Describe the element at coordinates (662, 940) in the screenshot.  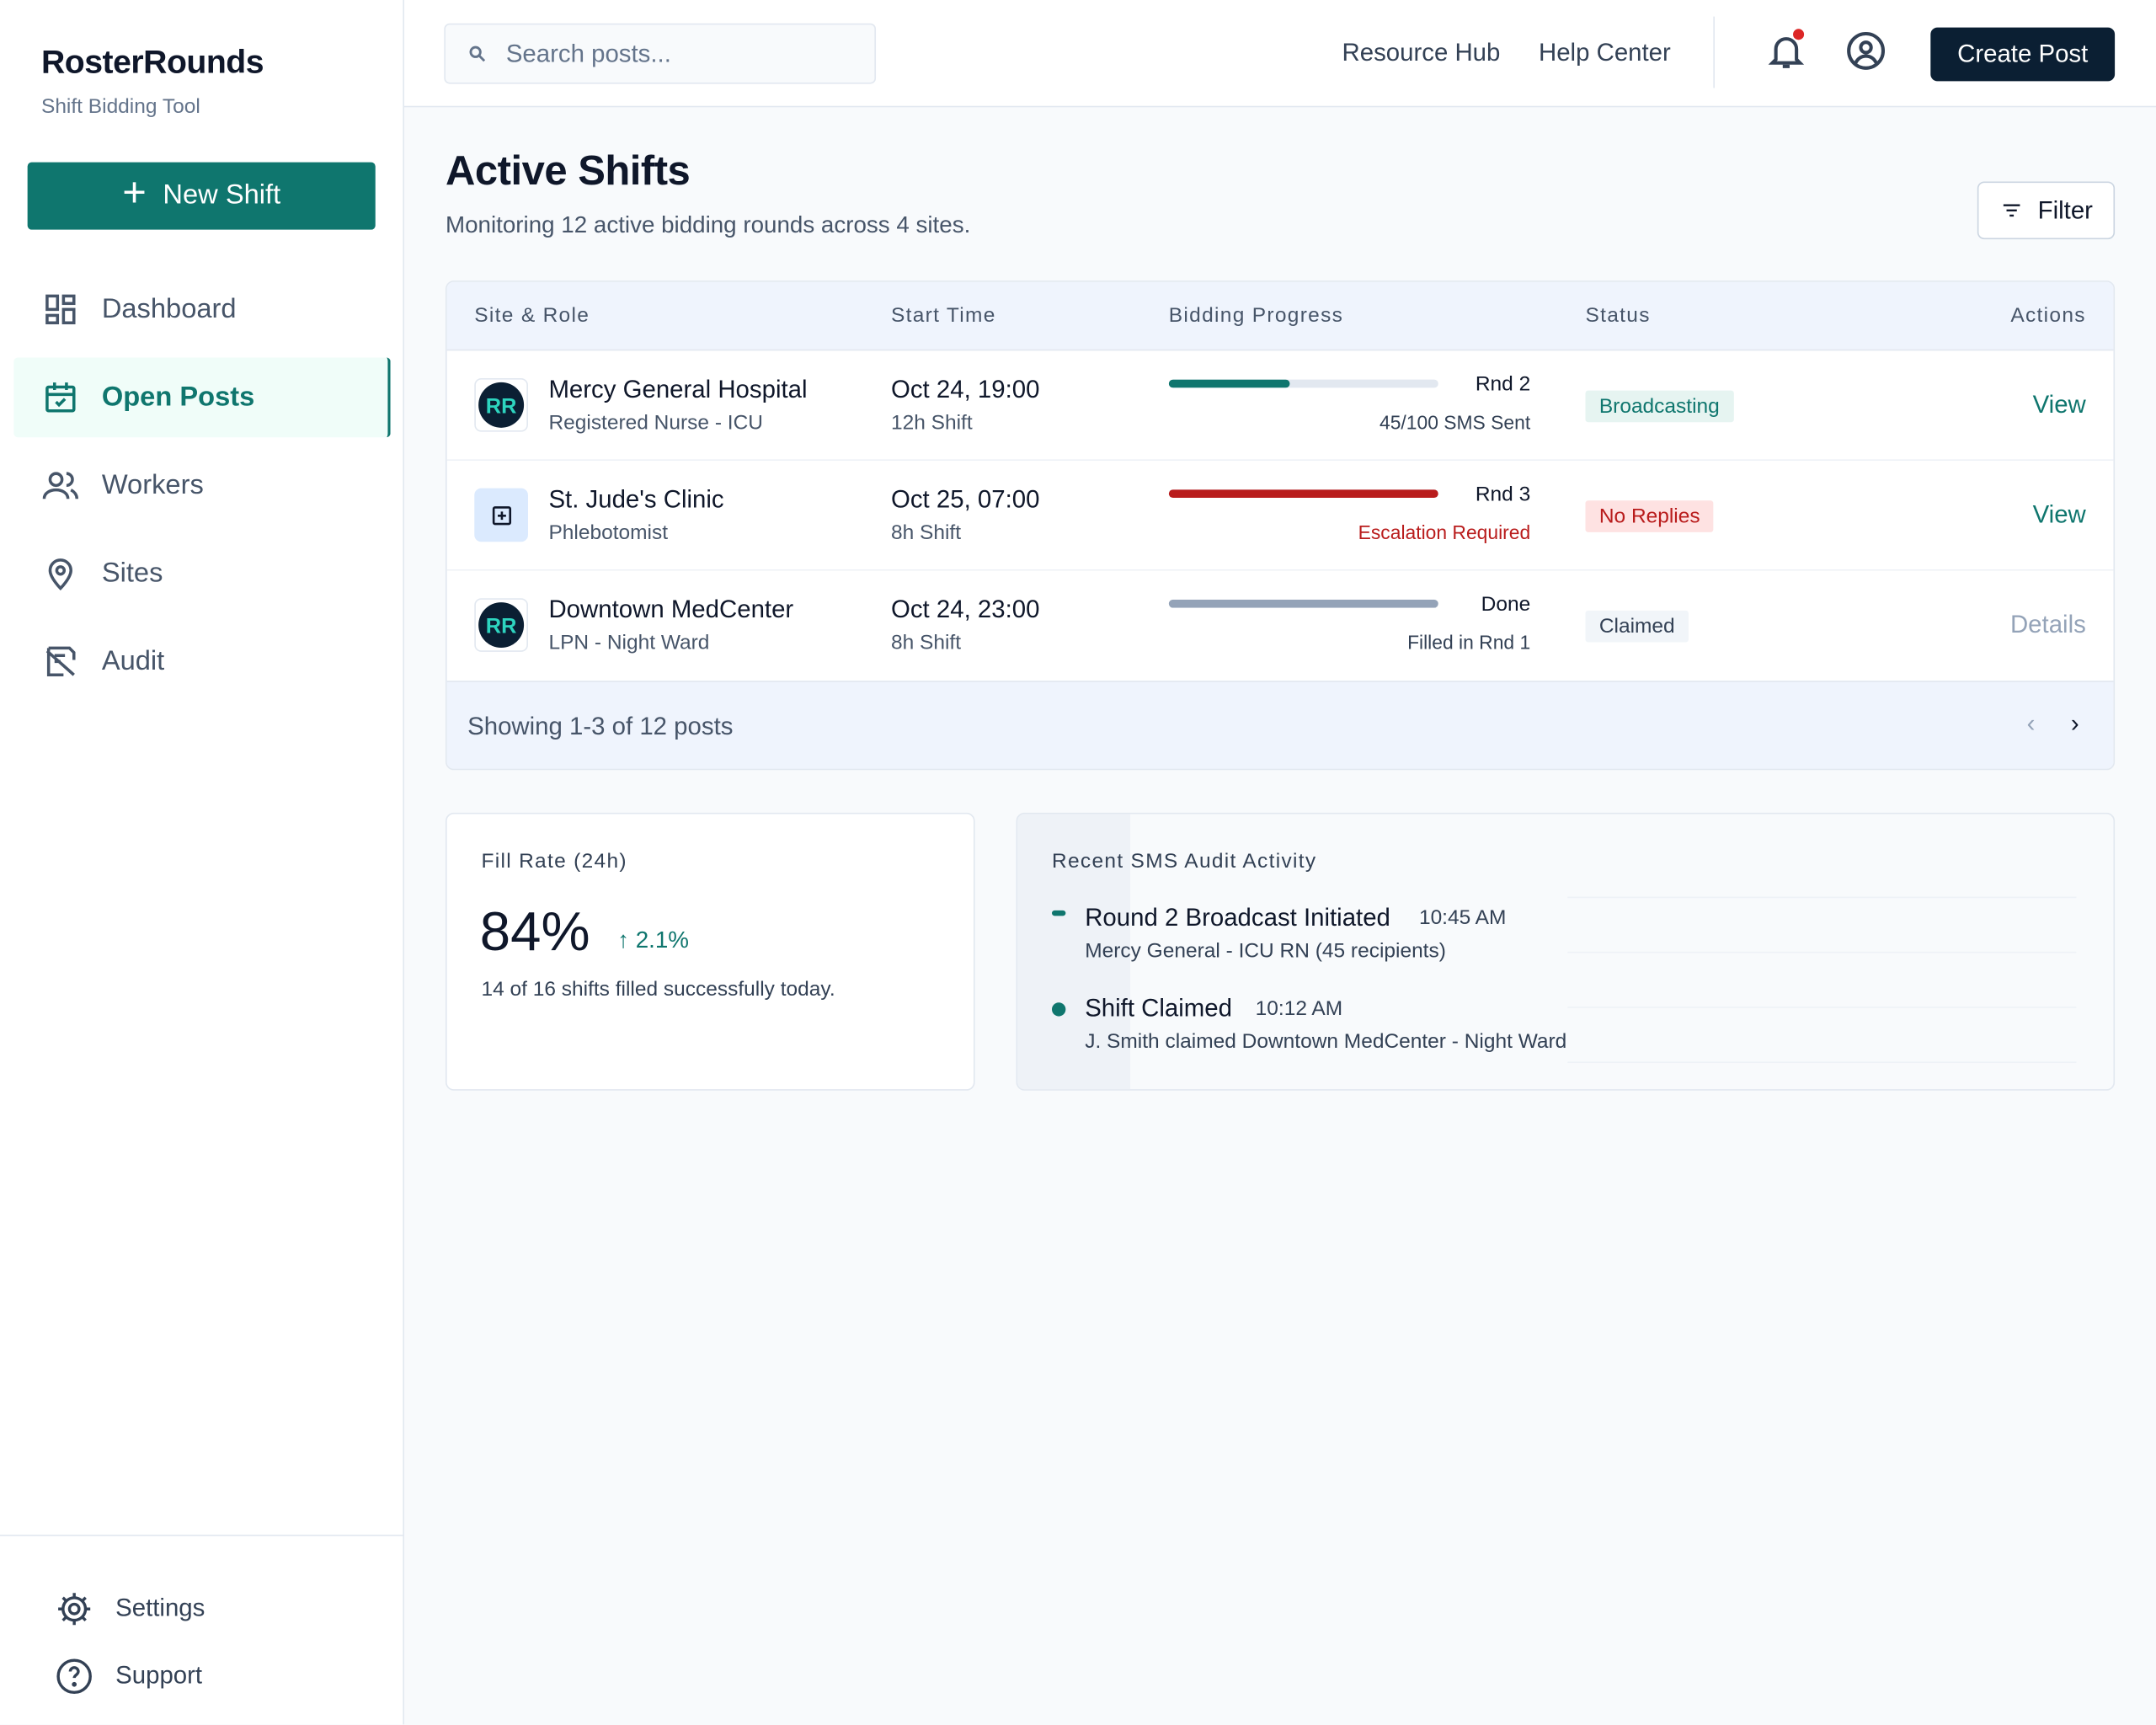
I see `trend-value: 2.1%` at that location.